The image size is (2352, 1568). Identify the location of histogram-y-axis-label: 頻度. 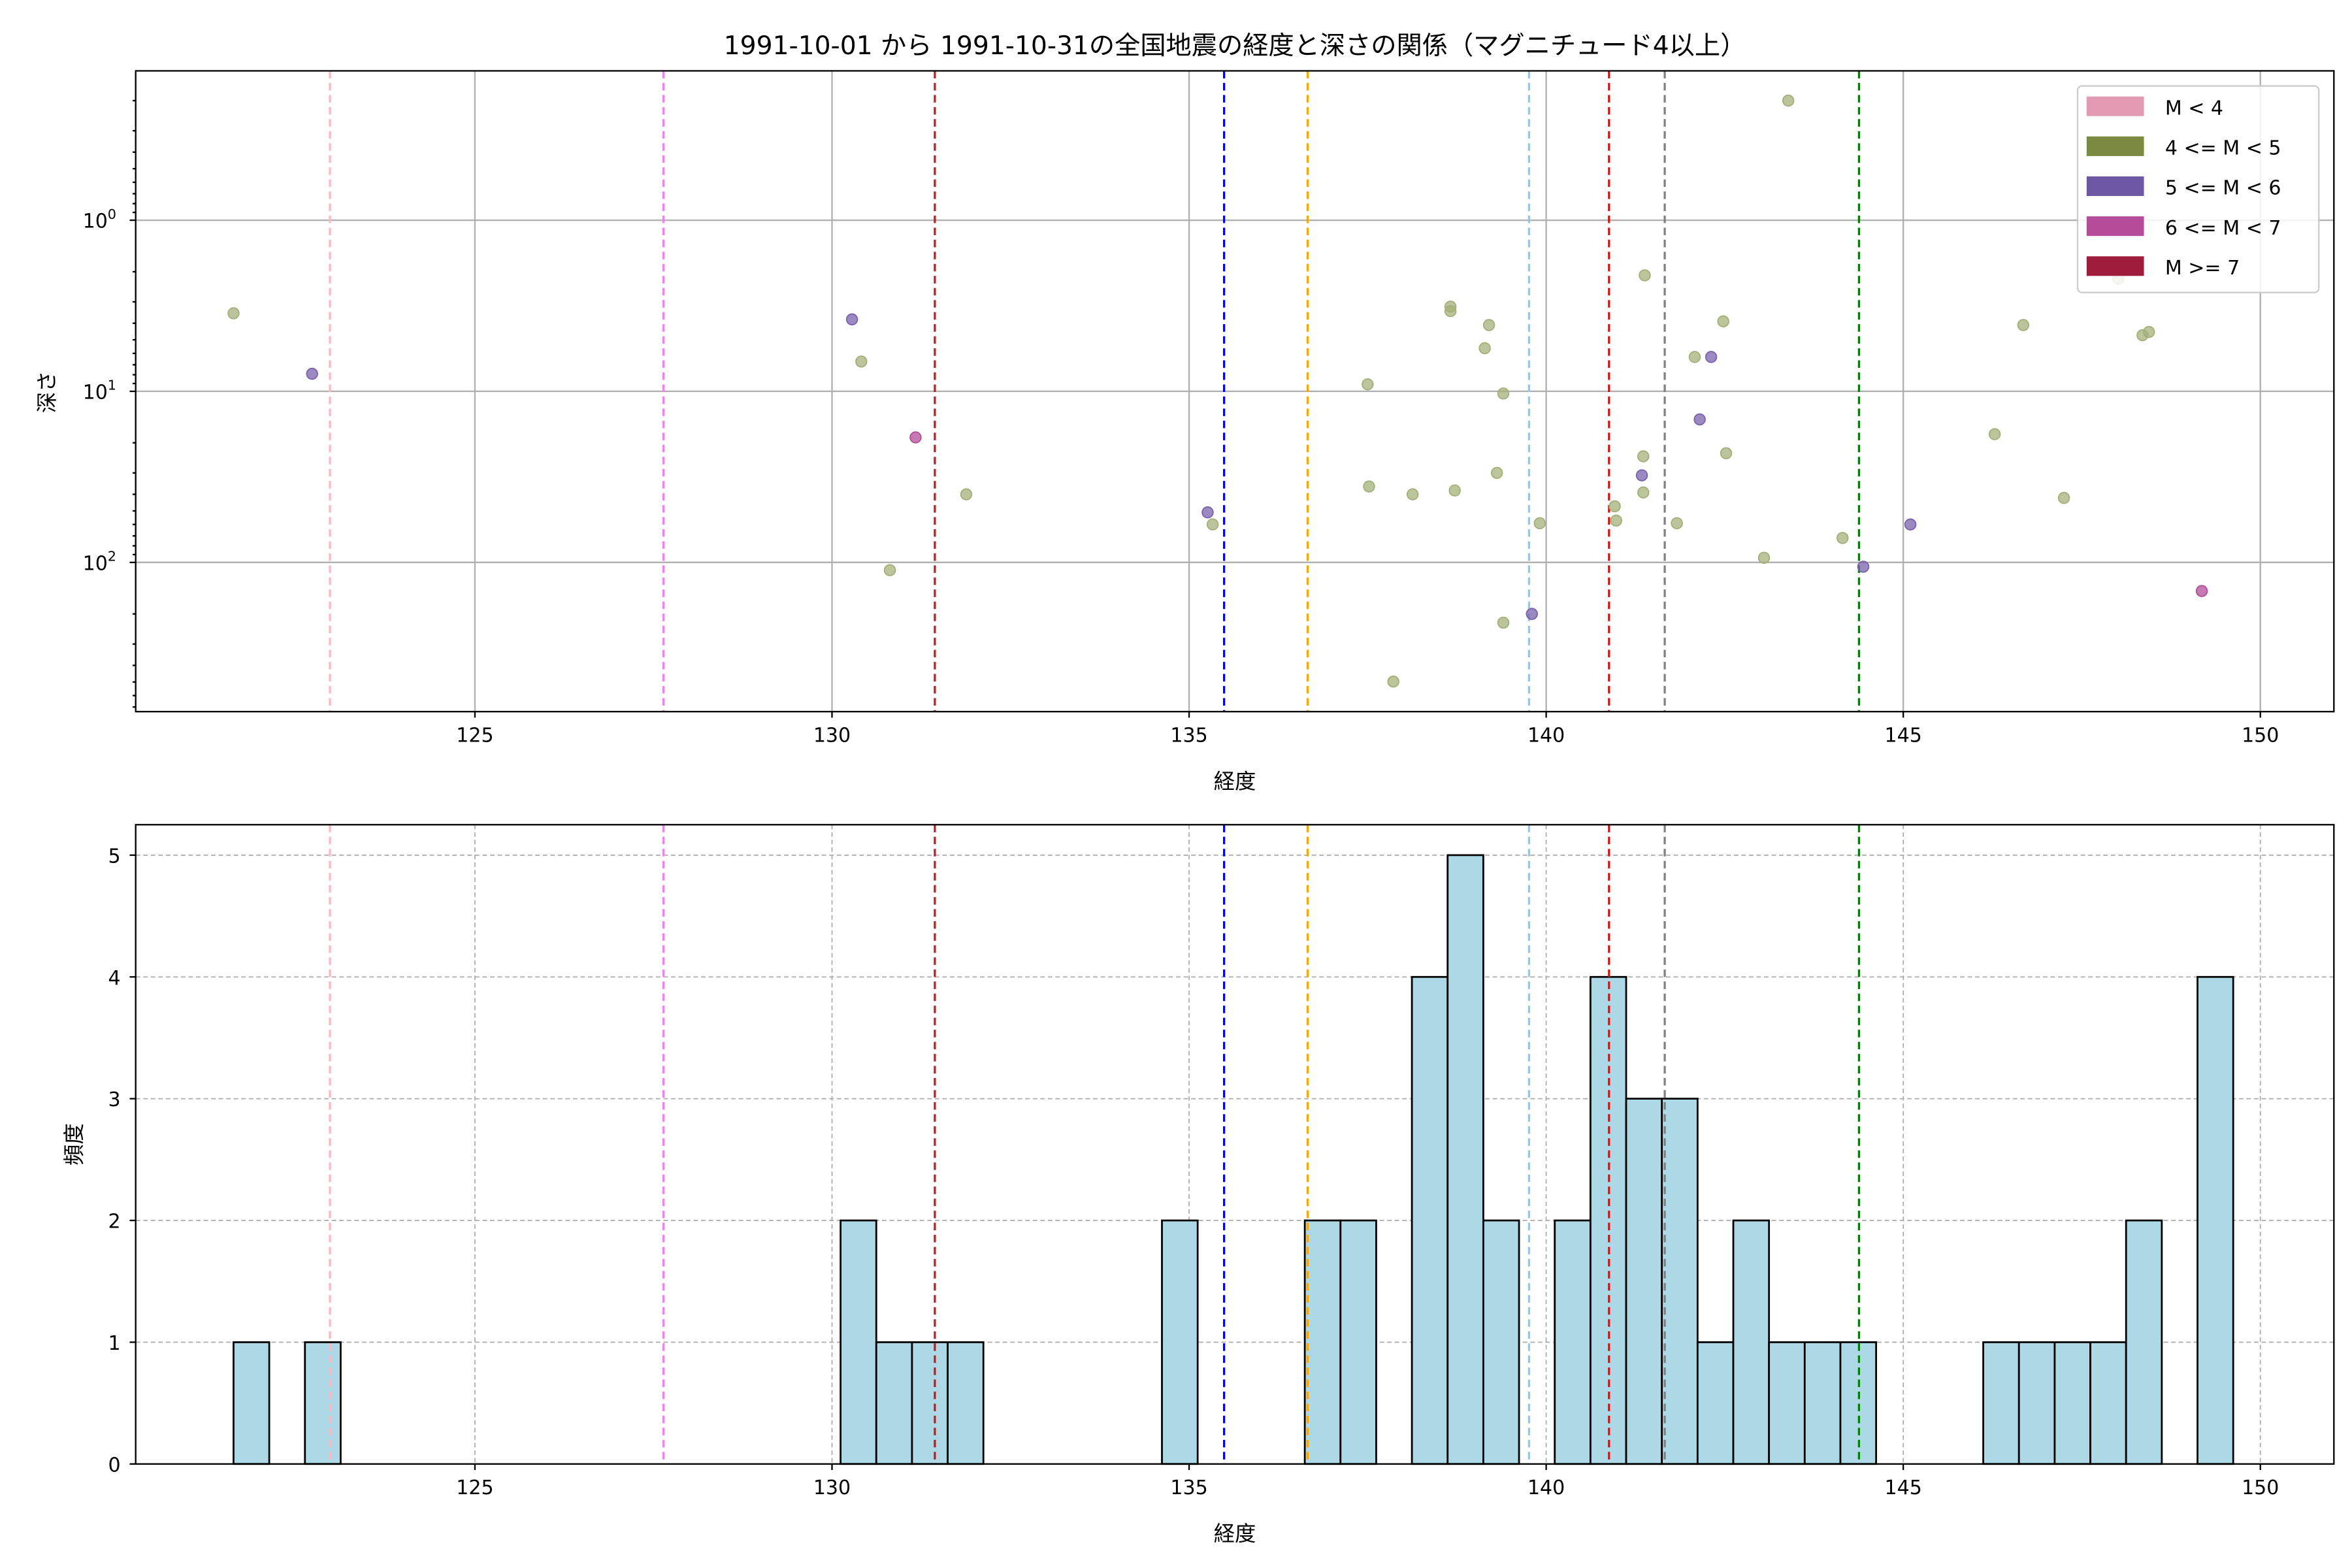
(74, 1144).